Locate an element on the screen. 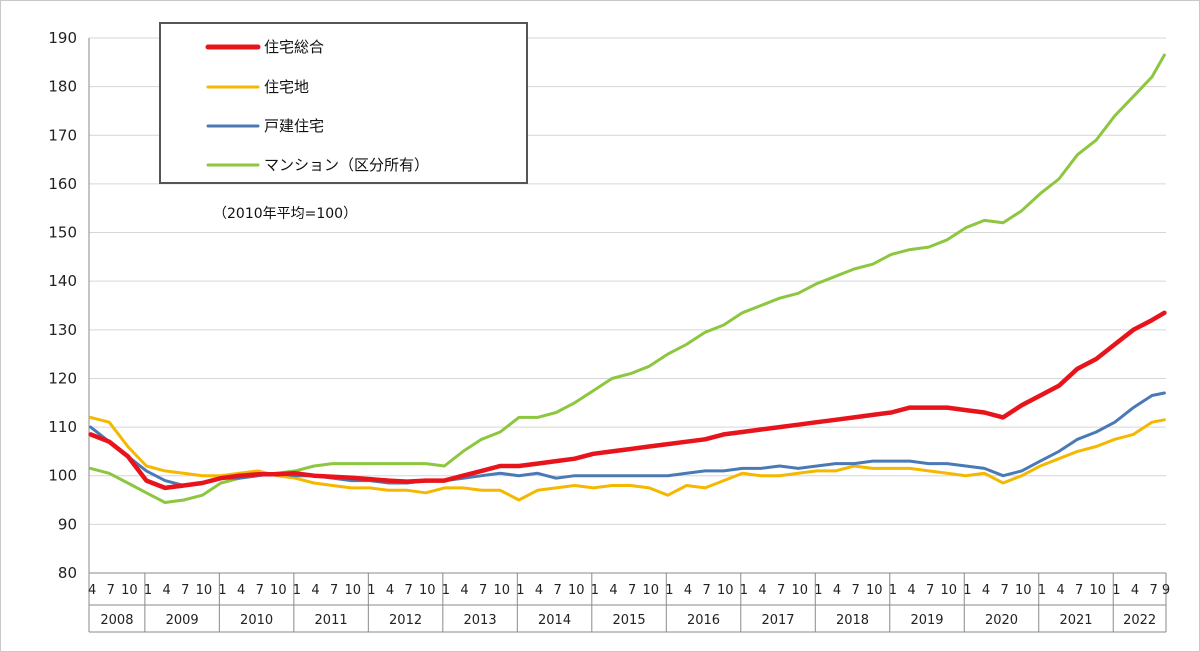  y-tick-label: 90 is located at coordinates (67, 524).